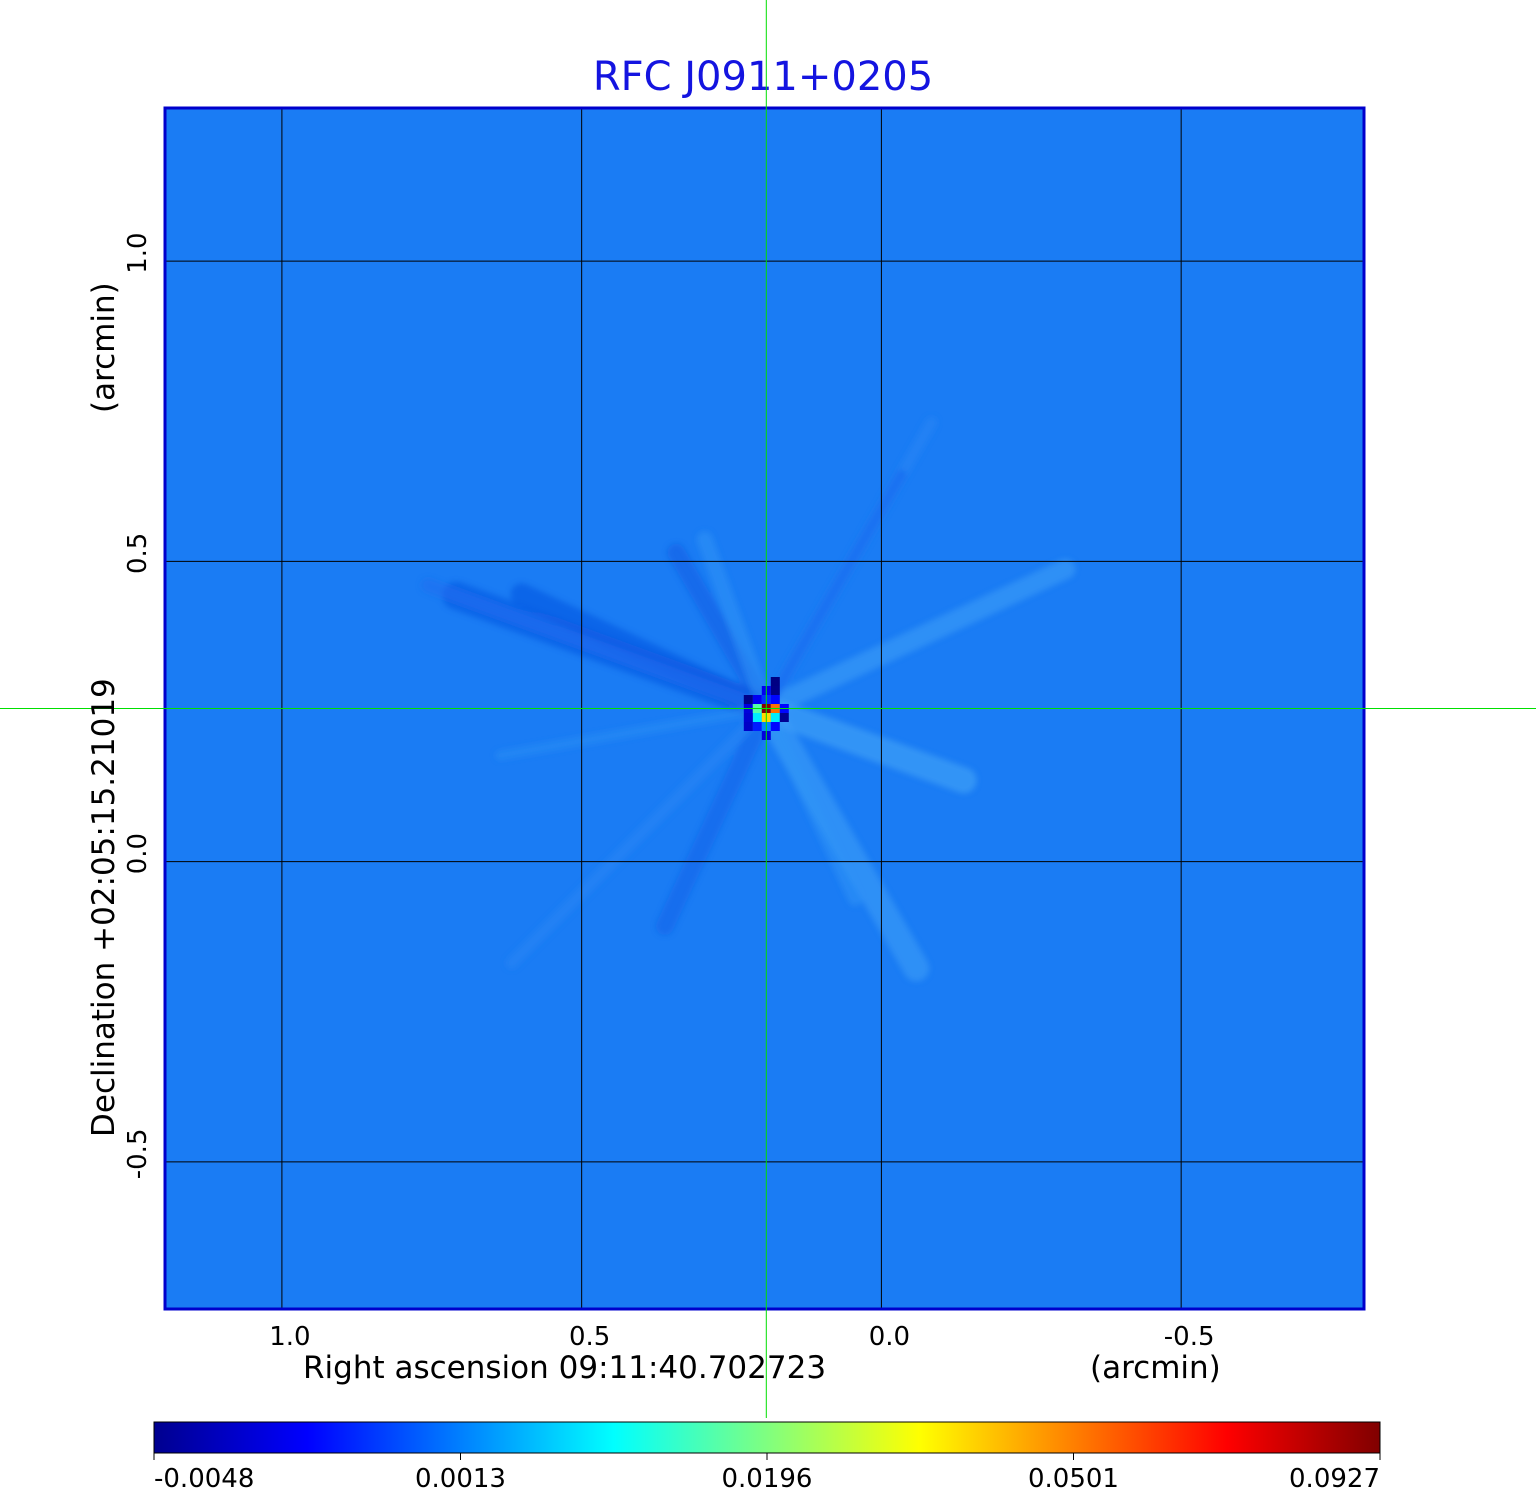 The width and height of the screenshot is (1536, 1511). Describe the element at coordinates (1155, 1368) in the screenshot. I see `x-axis-unit: (arcmin)` at that location.